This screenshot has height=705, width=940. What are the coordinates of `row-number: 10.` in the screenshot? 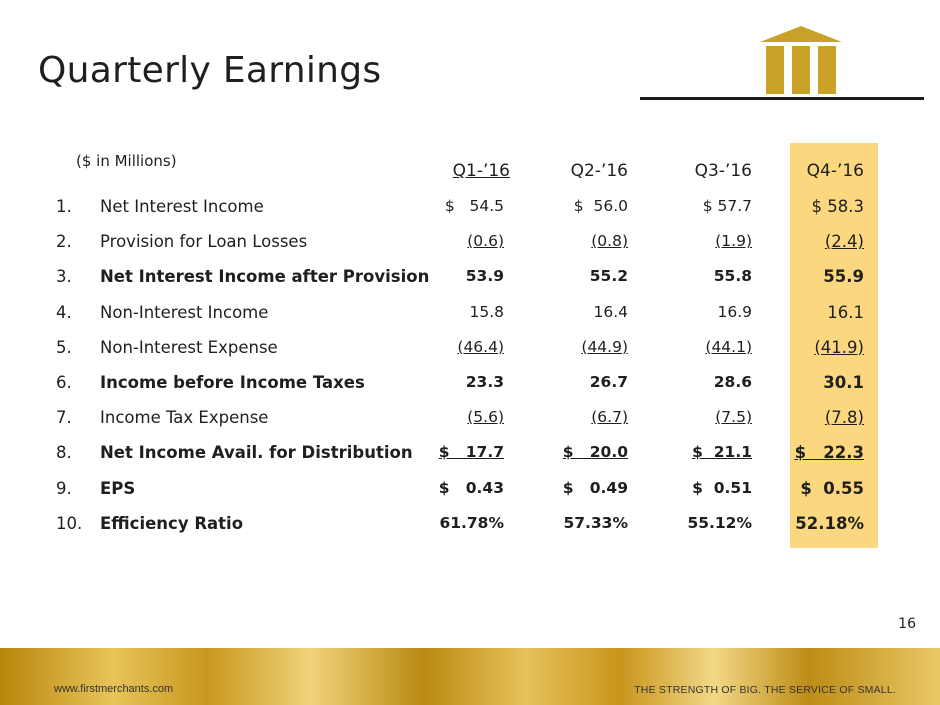 It's located at (69, 523).